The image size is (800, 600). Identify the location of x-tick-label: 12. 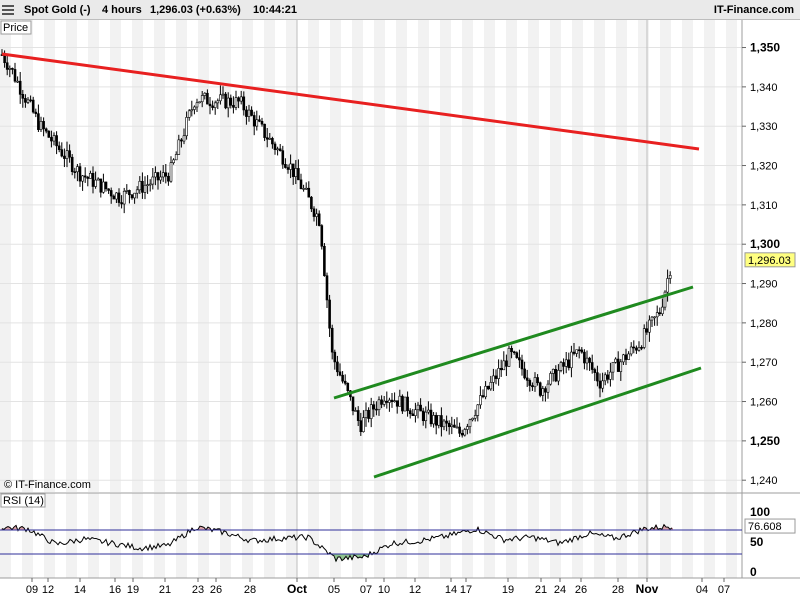
(415, 590).